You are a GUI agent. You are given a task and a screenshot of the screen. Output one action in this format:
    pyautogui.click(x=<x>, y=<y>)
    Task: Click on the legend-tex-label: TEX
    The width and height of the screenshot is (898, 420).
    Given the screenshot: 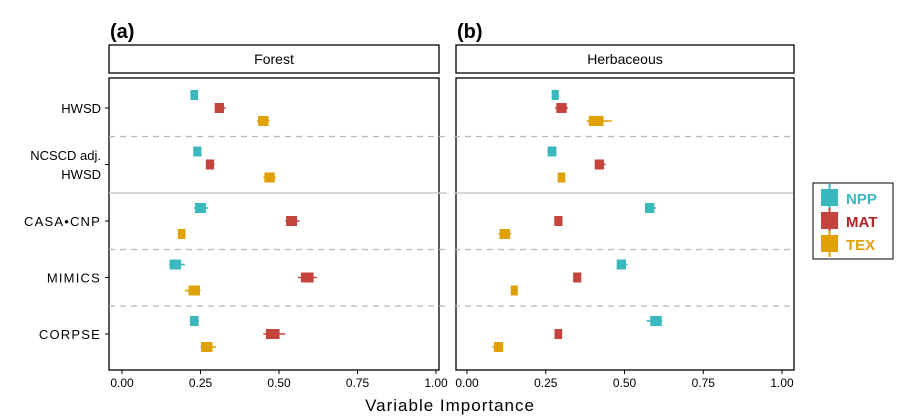 What is the action you would take?
    pyautogui.click(x=860, y=245)
    